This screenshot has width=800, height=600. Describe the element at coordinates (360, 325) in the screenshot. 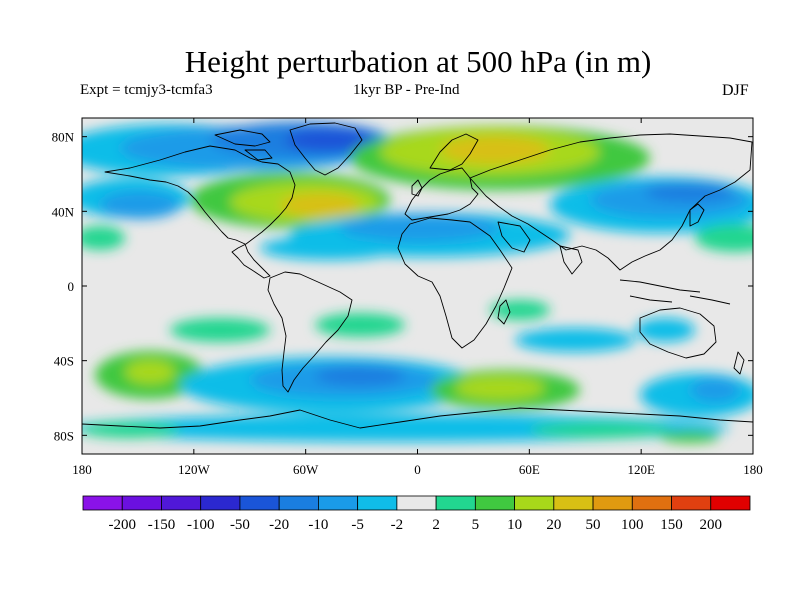

I see `s-atlantic-green` at that location.